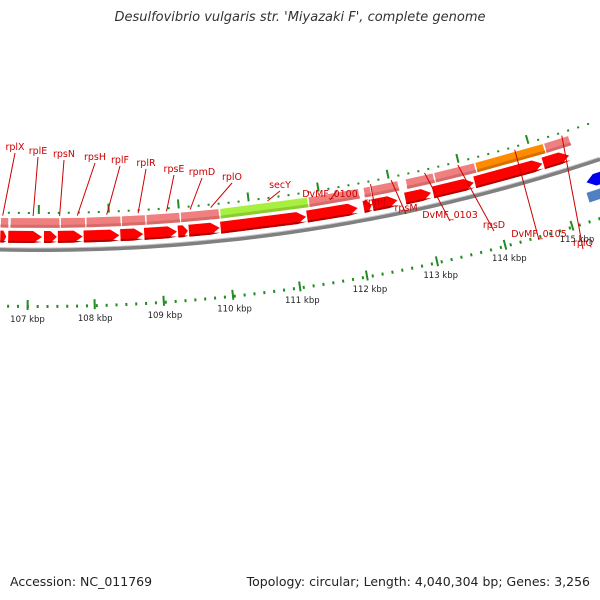 This screenshot has height=600, width=600. I want to click on other-cds-arrow, so click(593, 178).